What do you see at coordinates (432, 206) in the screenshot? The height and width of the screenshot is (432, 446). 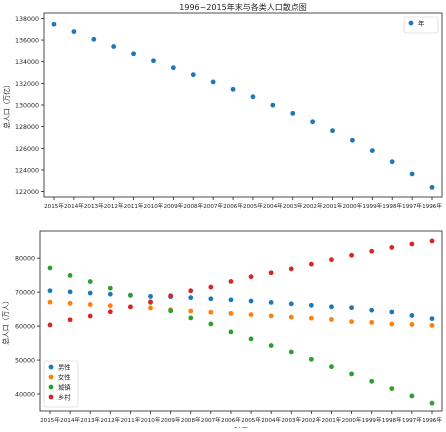 I see `panel1-xtick-label: 1996年` at bounding box center [432, 206].